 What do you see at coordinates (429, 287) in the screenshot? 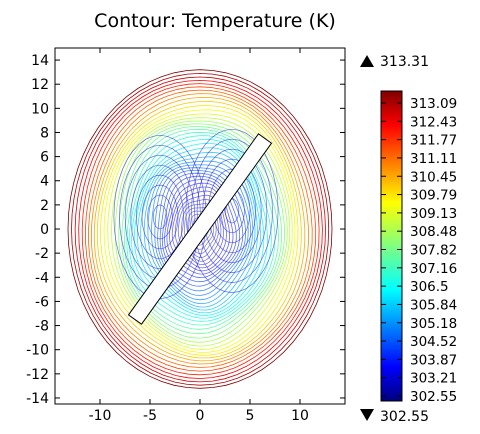
I see `colorbar-tick-label: 306.5` at bounding box center [429, 287].